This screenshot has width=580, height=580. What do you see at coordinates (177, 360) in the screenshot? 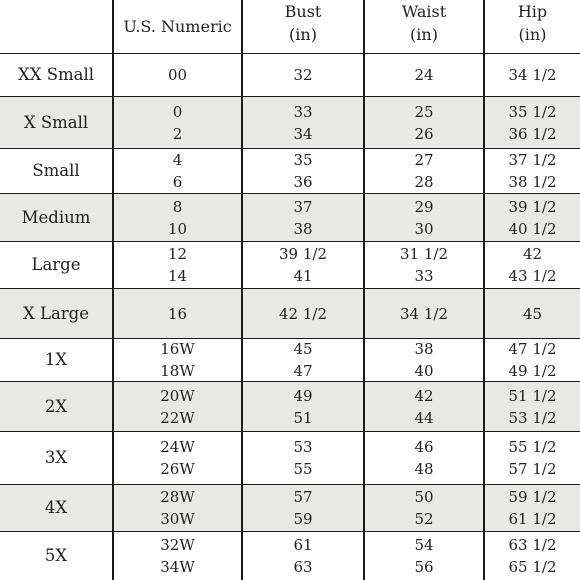
I see `numeric-cell: 16W 18W` at bounding box center [177, 360].